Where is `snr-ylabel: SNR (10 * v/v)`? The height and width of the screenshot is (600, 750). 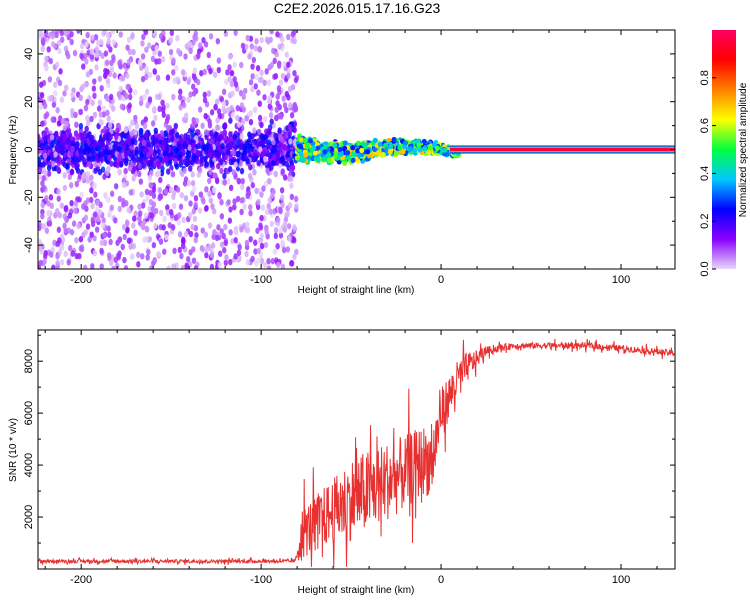
snr-ylabel: SNR (10 * v/v) is located at coordinates (13, 450).